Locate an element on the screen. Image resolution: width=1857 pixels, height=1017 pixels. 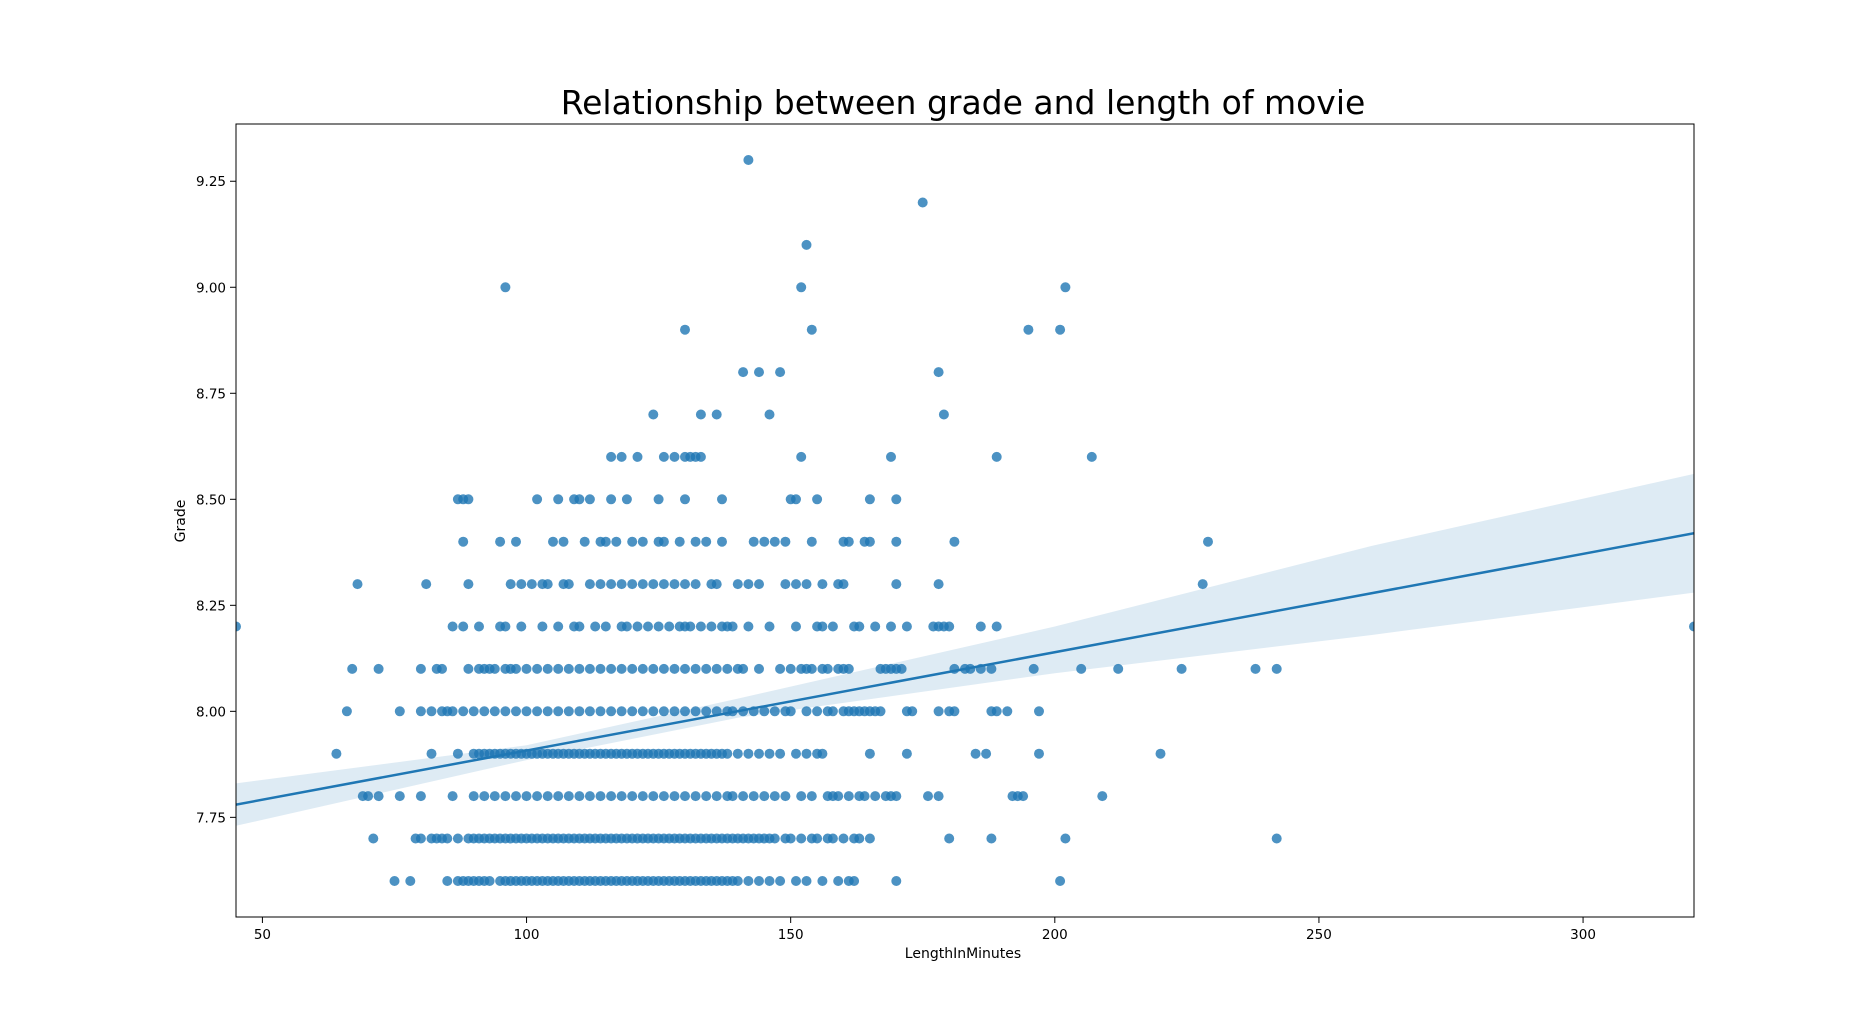
y-tick-label: 8.50 is located at coordinates (211, 500).